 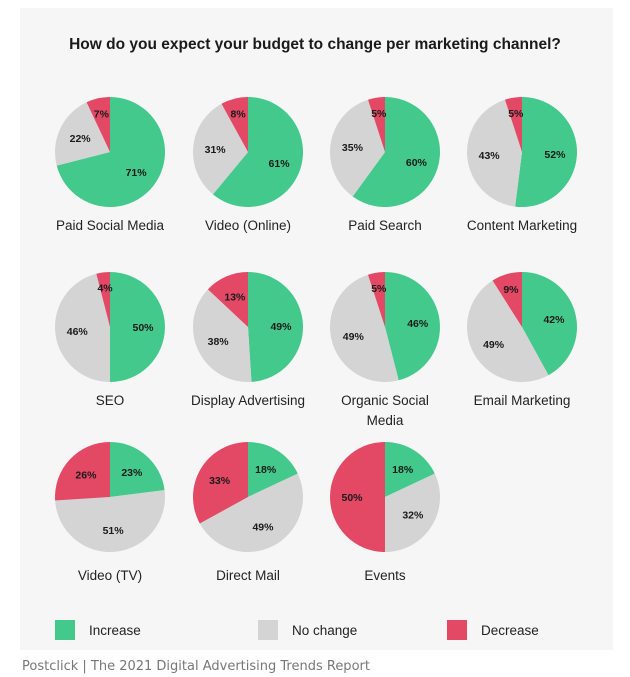 I want to click on slice-label: 42%, so click(x=554, y=320).